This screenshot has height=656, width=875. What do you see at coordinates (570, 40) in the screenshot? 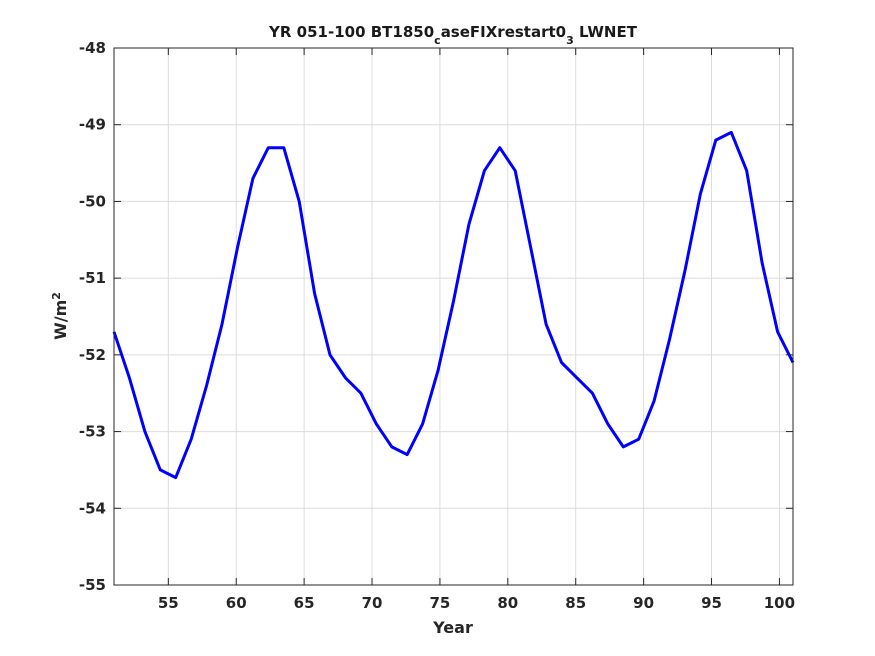
I see `title-sub2: 3` at bounding box center [570, 40].